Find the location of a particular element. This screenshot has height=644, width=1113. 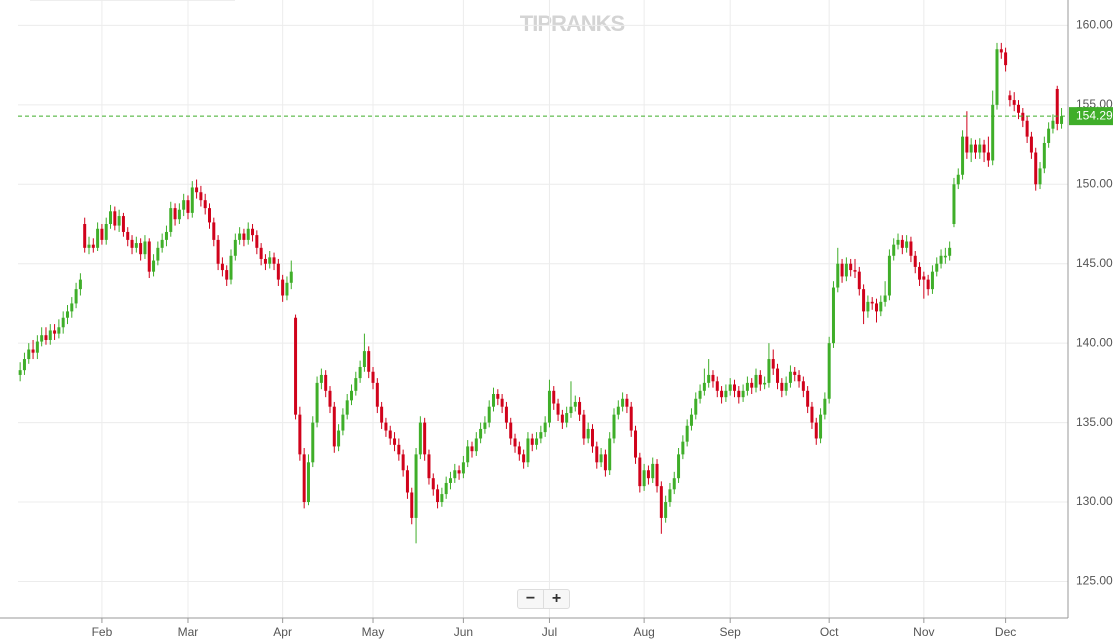

x-tick-label: Nov is located at coordinates (923, 632).